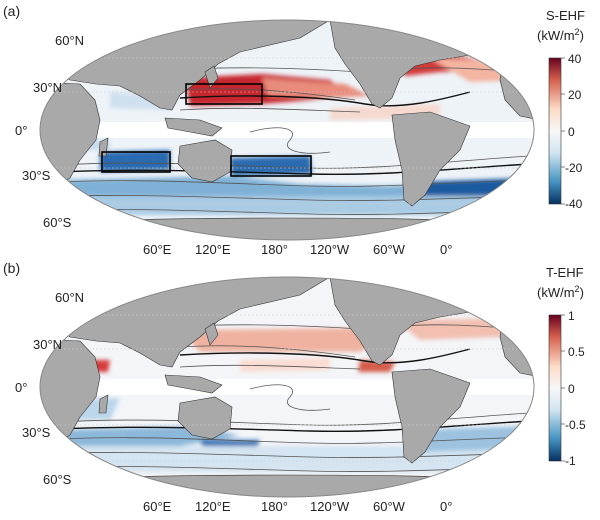 Image resolution: width=600 pixels, height=520 pixels. Describe the element at coordinates (575, 59) in the screenshot. I see `cb-a-tick-0: 40` at that location.